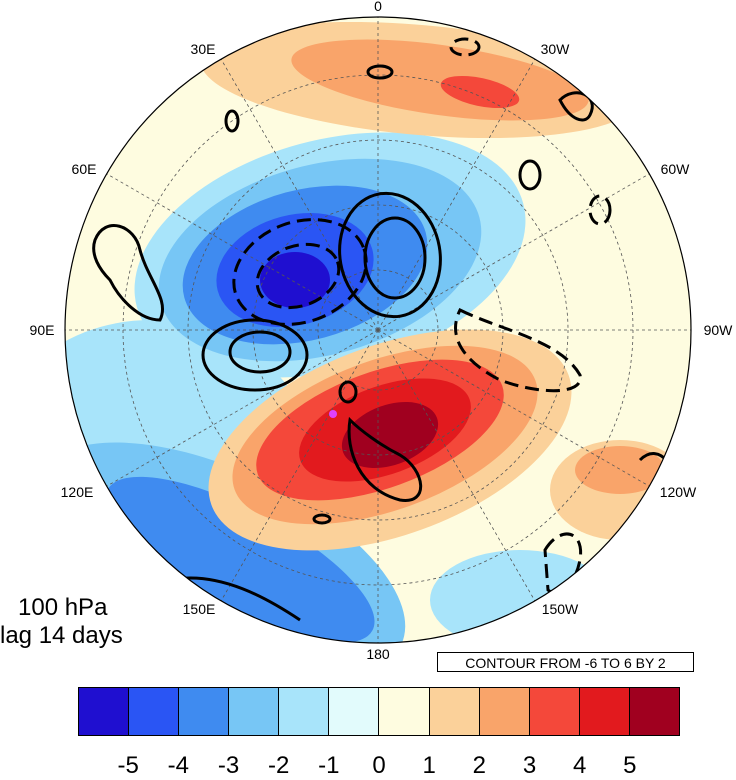 This screenshot has width=736, height=780. I want to click on location-marker, so click(333, 414).